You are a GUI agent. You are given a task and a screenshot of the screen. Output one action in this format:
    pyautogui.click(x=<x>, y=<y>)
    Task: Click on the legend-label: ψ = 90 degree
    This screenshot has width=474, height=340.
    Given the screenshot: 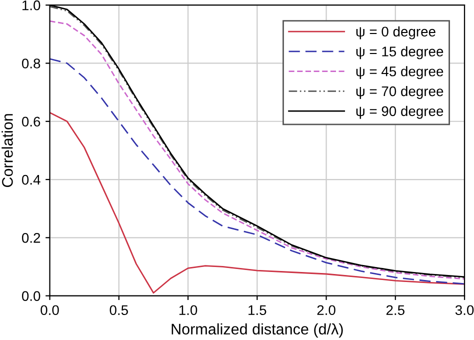 What is the action you would take?
    pyautogui.click(x=400, y=112)
    